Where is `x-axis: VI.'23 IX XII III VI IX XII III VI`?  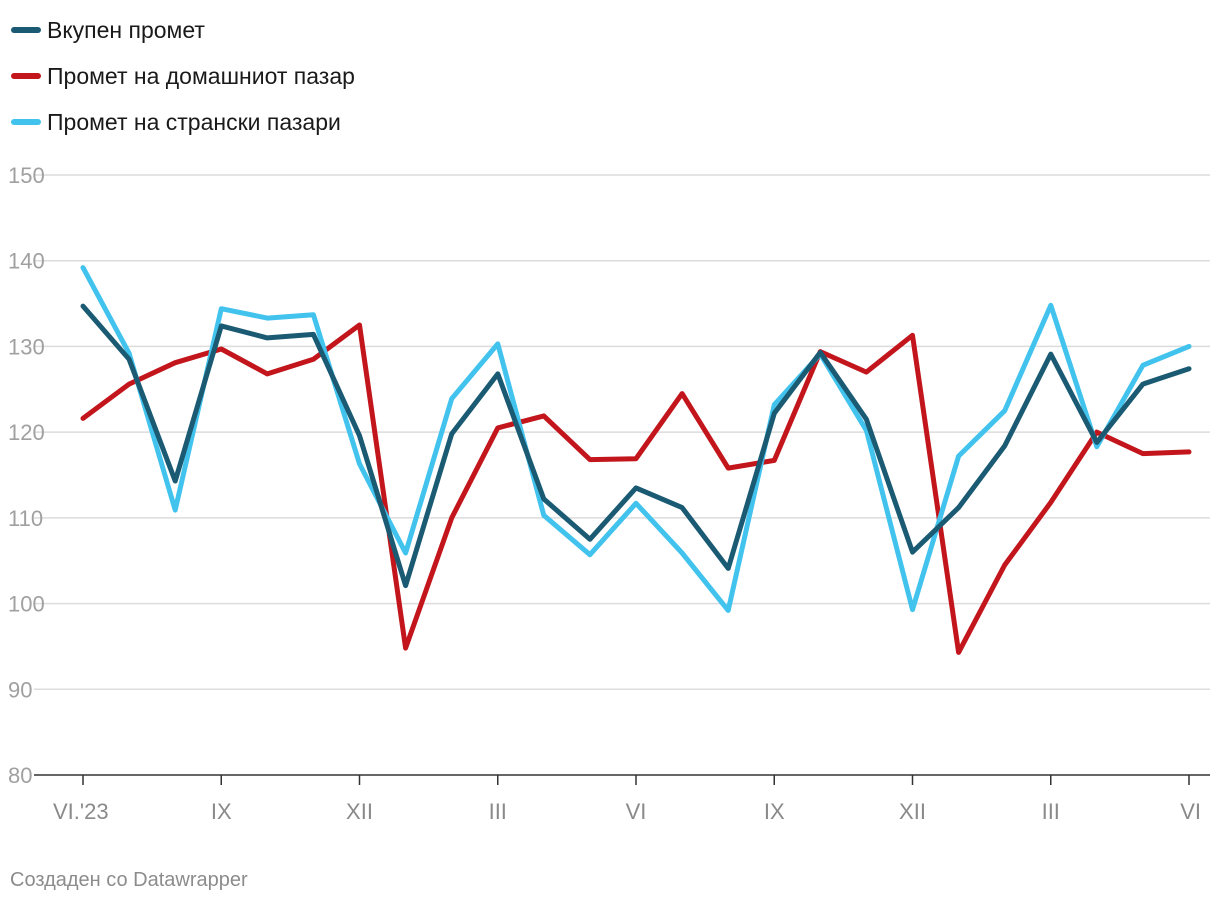 x-axis: VI.'23 IX XII III VI IX XII III VI is located at coordinates (622, 799).